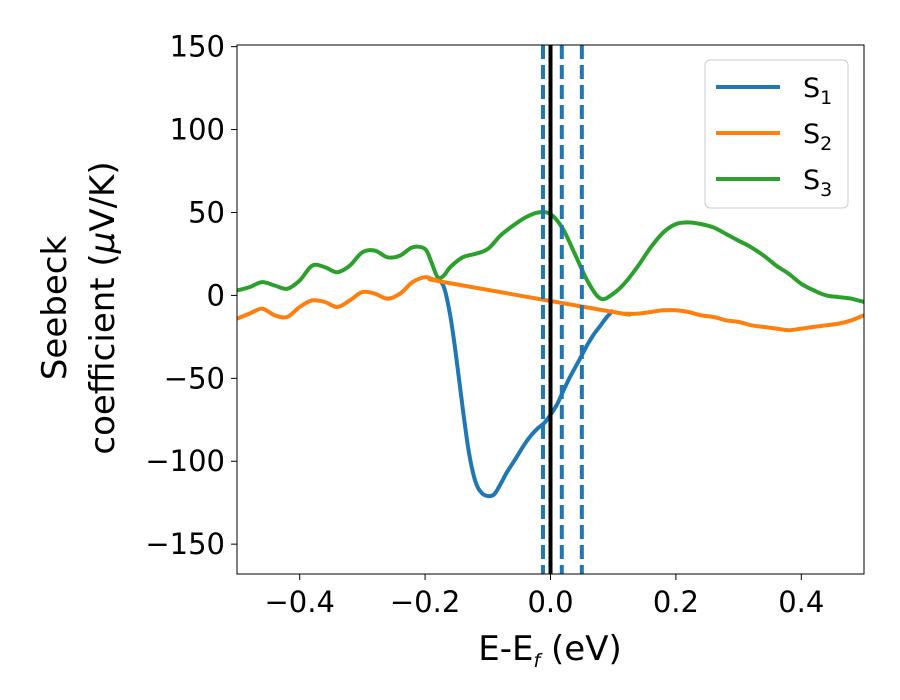 This screenshot has width=900, height=700. What do you see at coordinates (801, 602) in the screenshot?
I see `x-tick-label: 0.4` at bounding box center [801, 602].